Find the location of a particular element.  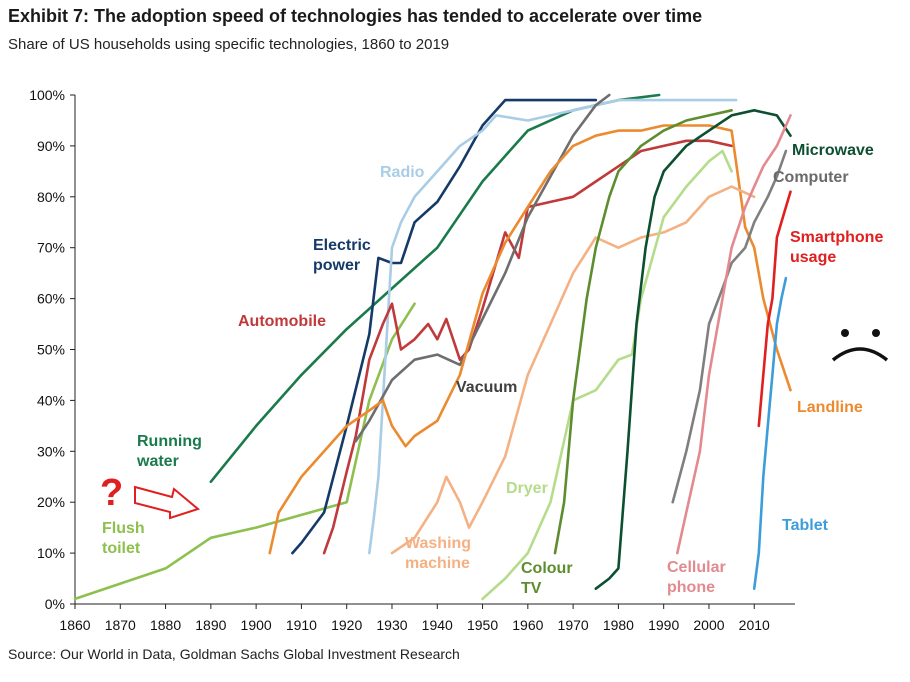

y-tick-label: 80% is located at coordinates (51, 197).